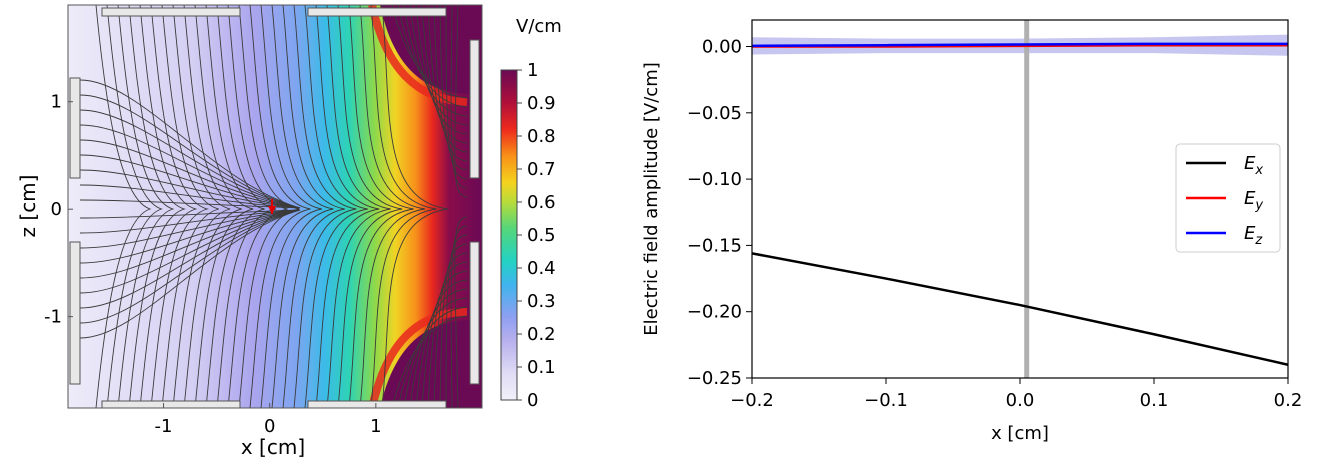  Describe the element at coordinates (164, 426) in the screenshot. I see `heatmap-x-tick-label: -1` at that location.